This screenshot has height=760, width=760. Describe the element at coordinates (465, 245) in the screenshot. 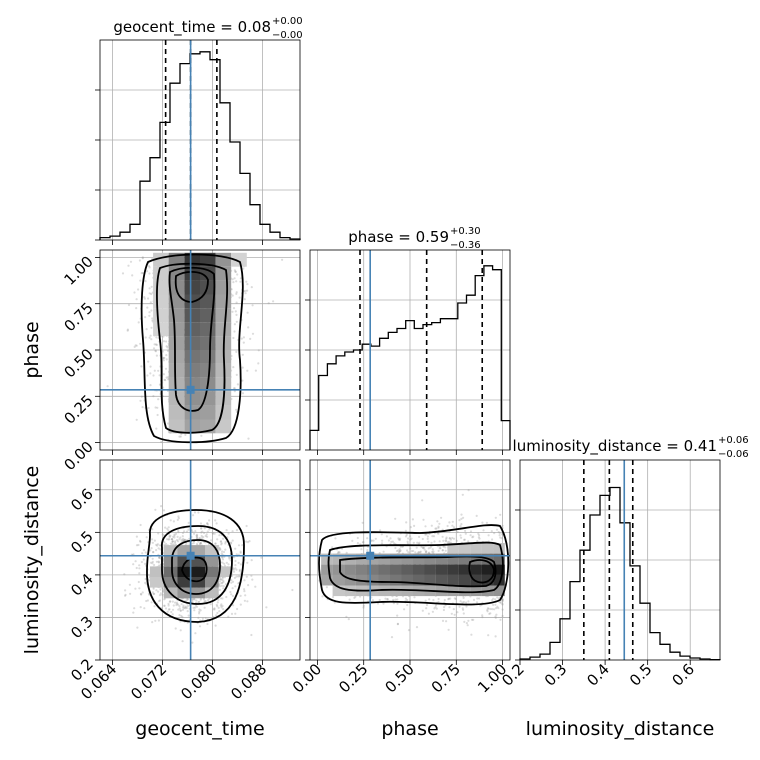

I see `title-phase-sub: −0.36` at that location.